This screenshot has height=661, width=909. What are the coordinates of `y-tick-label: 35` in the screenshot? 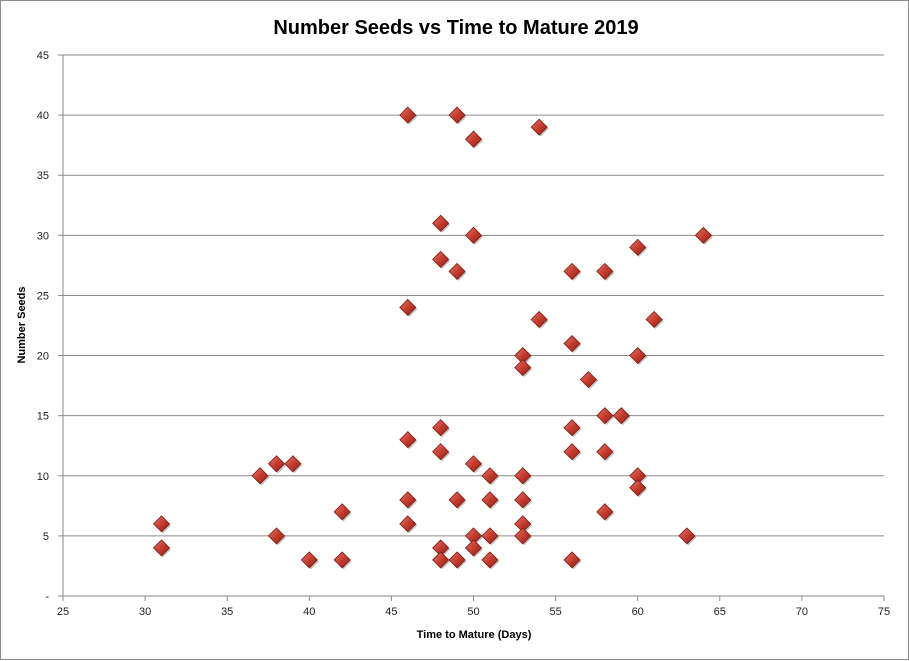 It's located at (43, 176).